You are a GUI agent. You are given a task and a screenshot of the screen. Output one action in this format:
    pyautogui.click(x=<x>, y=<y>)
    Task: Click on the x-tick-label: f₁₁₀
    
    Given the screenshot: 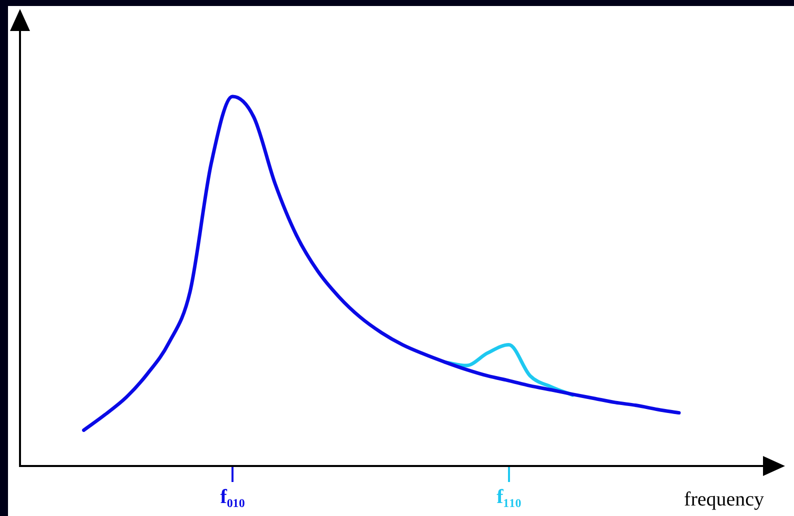 What is the action you would take?
    pyautogui.click(x=509, y=497)
    